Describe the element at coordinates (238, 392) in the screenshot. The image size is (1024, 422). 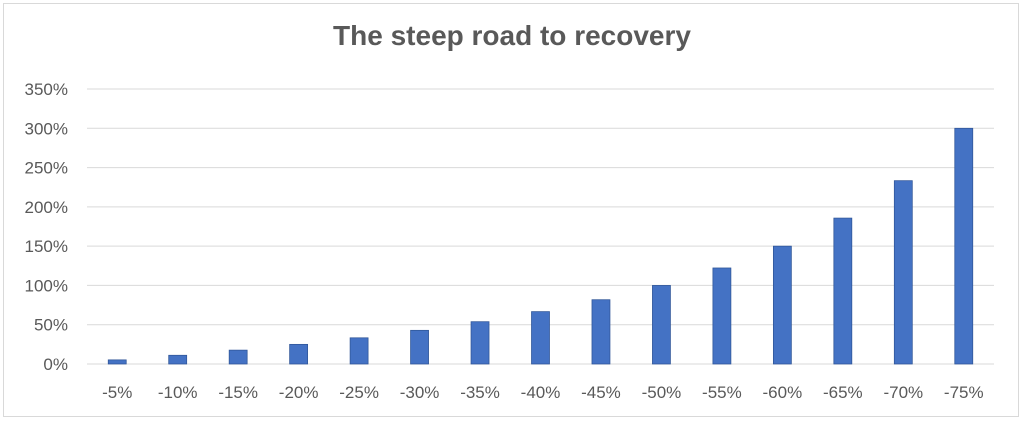
I see `x-tick-label: -15%` at that location.